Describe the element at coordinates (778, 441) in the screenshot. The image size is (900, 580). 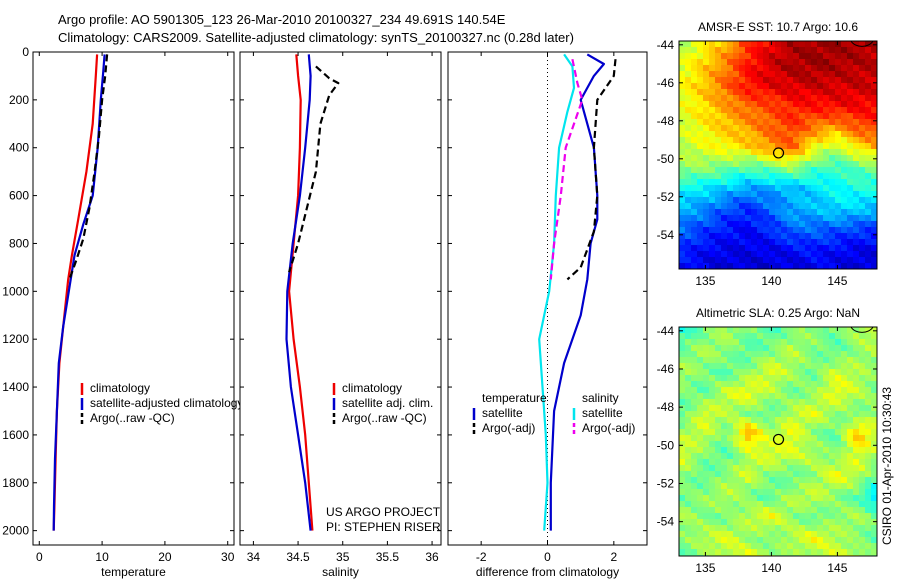
I see `map-frame` at that location.